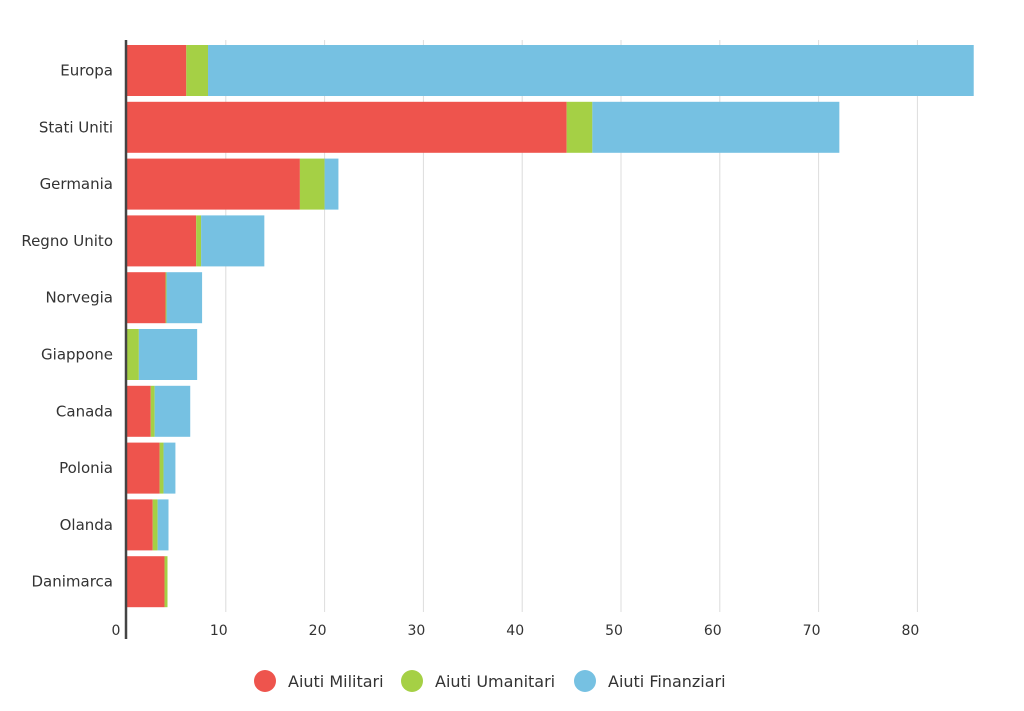 The height and width of the screenshot is (711, 1024). What do you see at coordinates (233, 241) in the screenshot?
I see `bar-segment-regno-unito-s2` at bounding box center [233, 241].